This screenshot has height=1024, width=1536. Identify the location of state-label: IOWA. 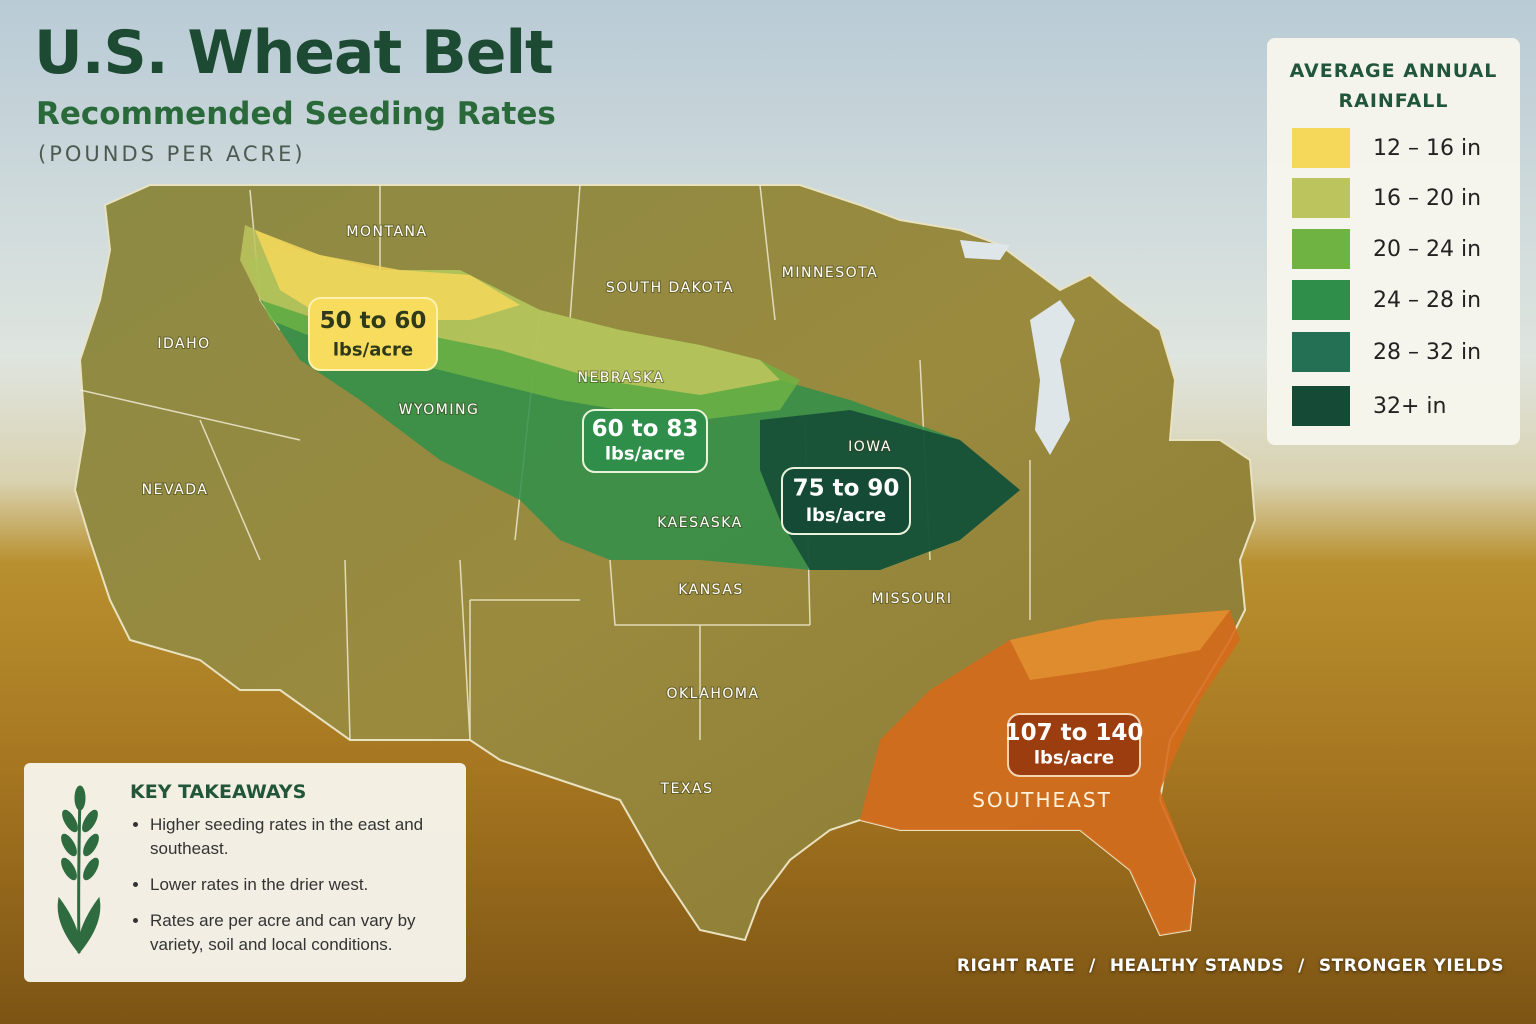
(870, 447).